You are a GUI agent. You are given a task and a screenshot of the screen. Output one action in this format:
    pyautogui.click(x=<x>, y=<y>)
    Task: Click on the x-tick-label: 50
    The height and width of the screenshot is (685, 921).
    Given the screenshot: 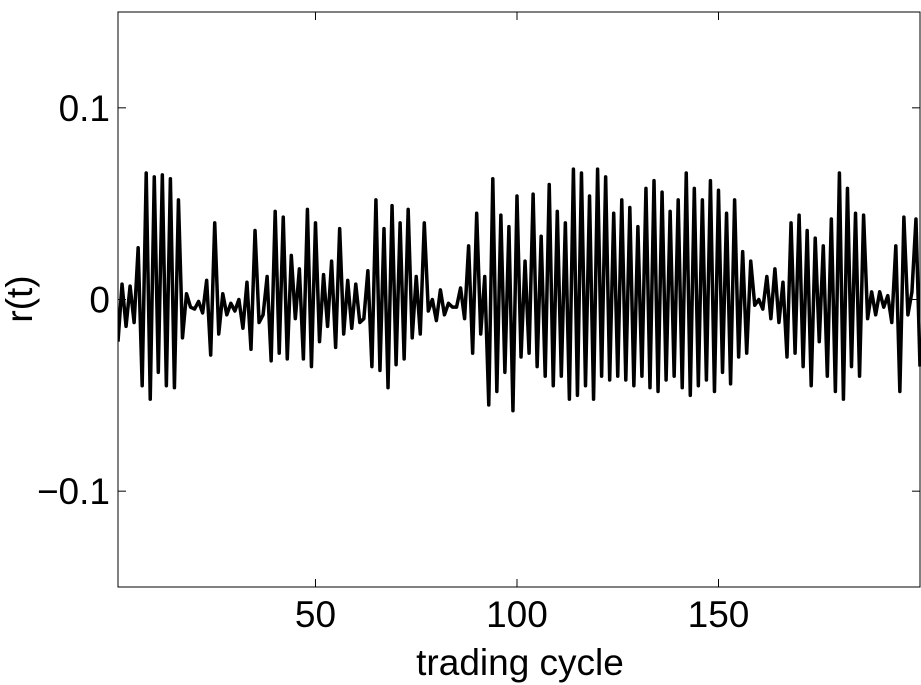 What is the action you would take?
    pyautogui.click(x=315, y=614)
    